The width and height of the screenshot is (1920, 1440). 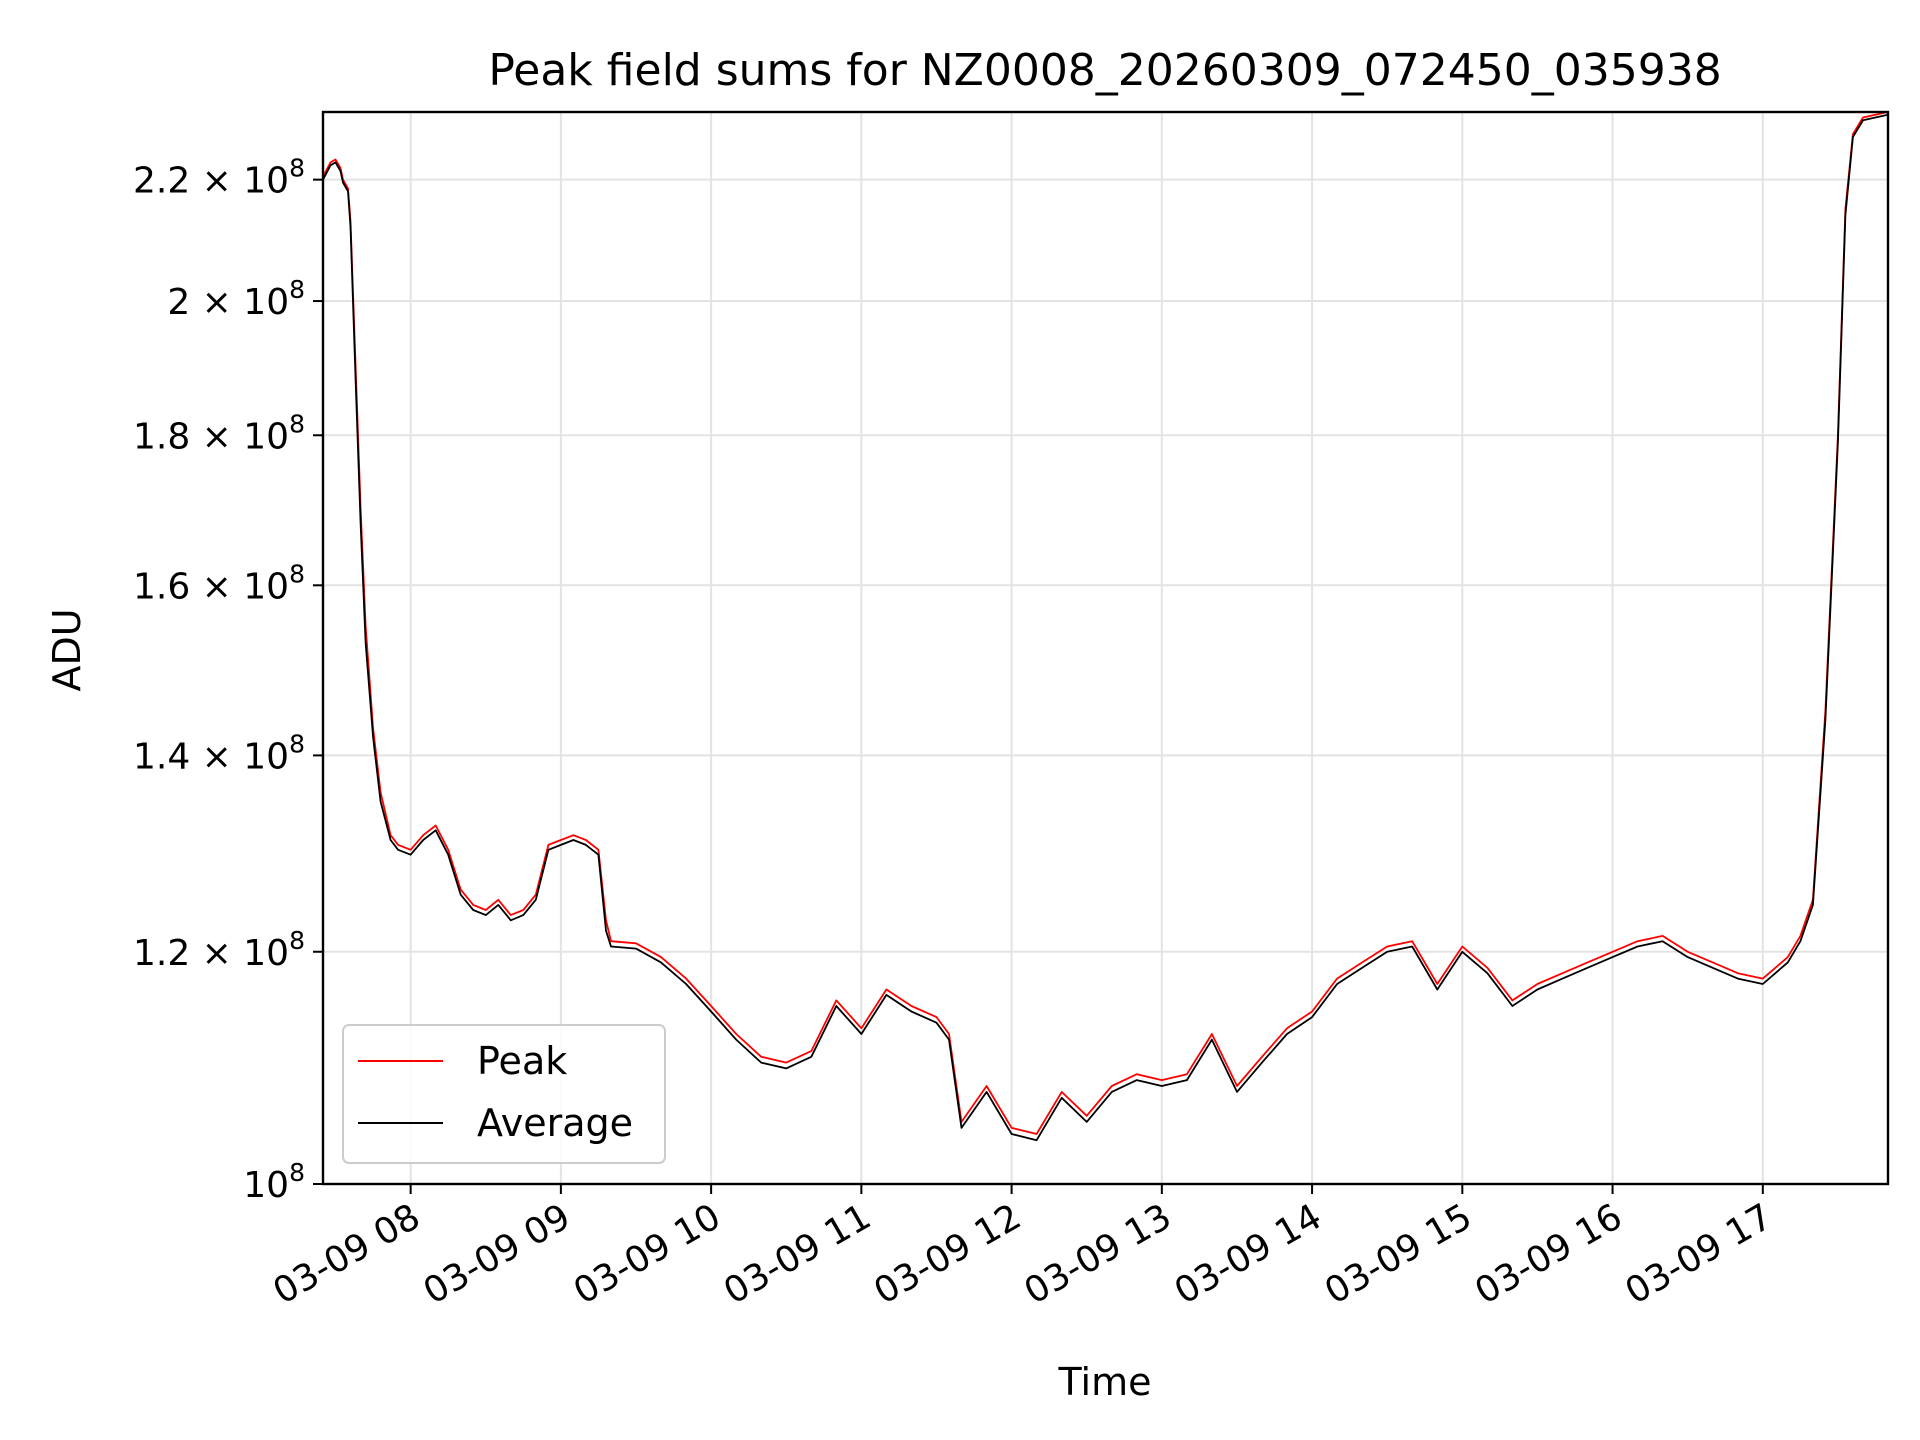 I want to click on y-tick-label: 108, so click(x=274, y=1182).